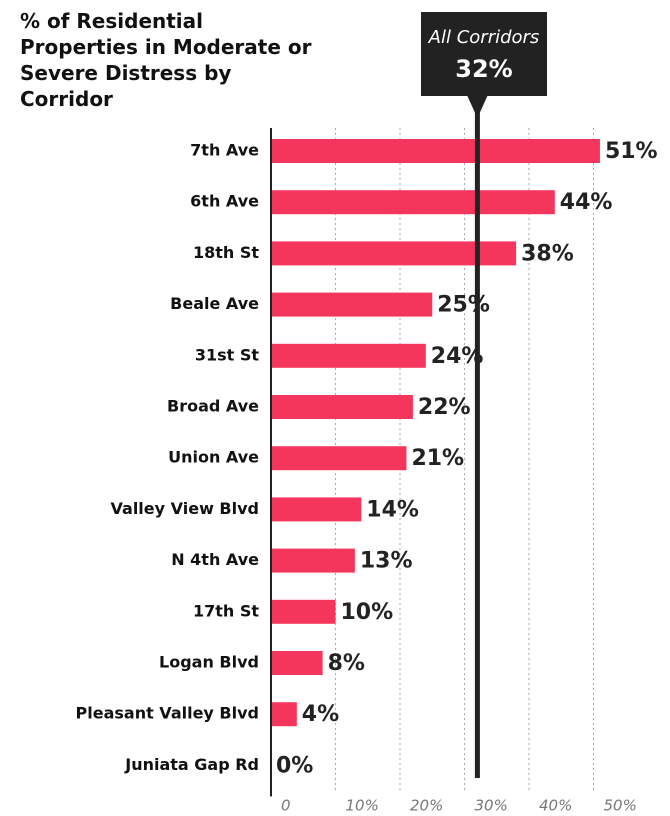  Describe the element at coordinates (367, 612) in the screenshot. I see `value-label: 10%` at that location.